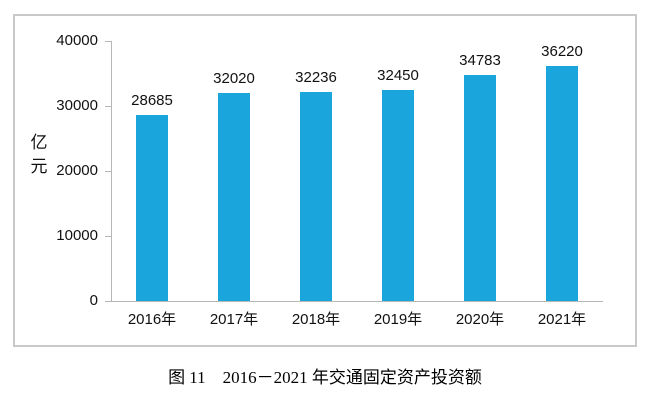 The image size is (650, 401). Describe the element at coordinates (39, 155) in the screenshot. I see `y-axis-unit-label: 亿 元` at that location.